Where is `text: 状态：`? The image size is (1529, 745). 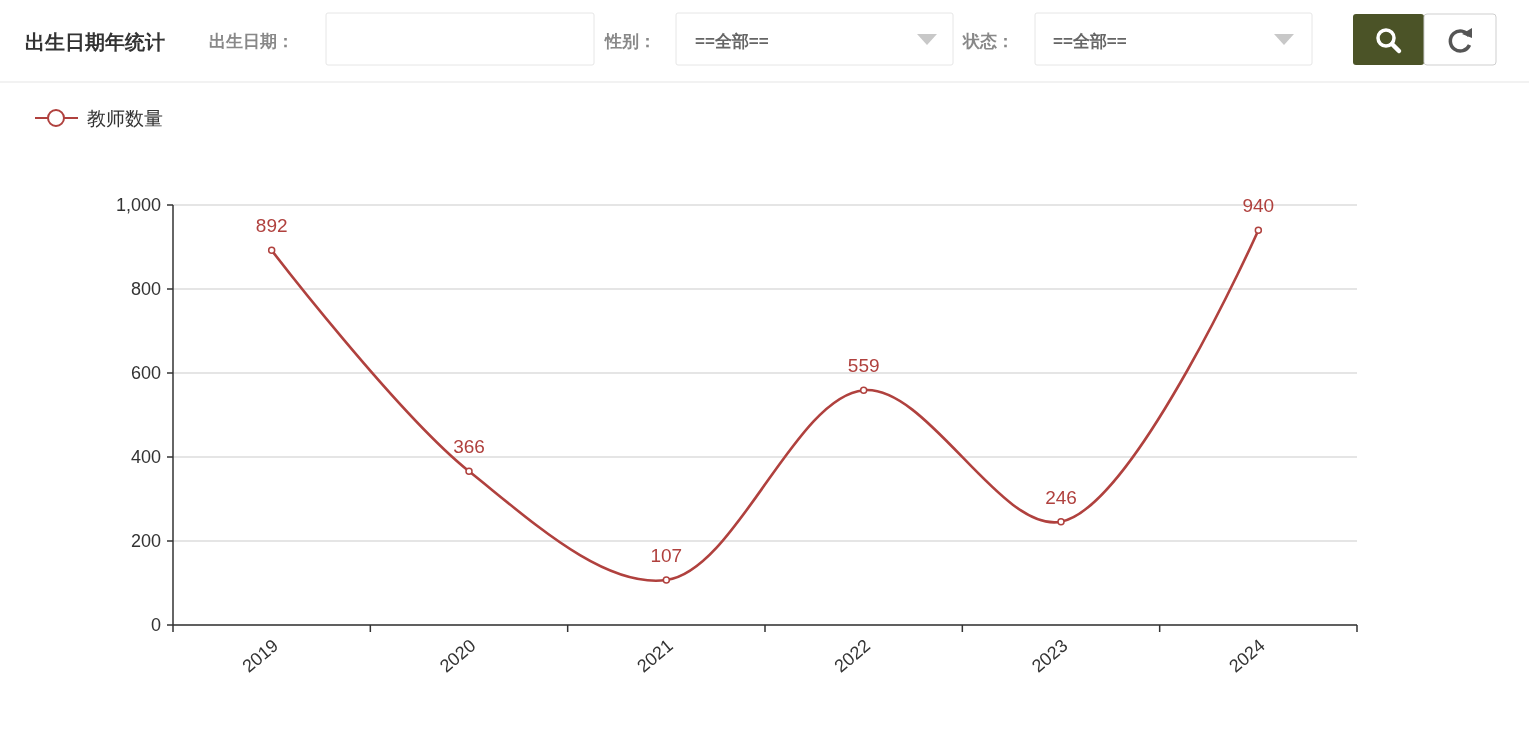 text: 状态： is located at coordinates (988, 41).